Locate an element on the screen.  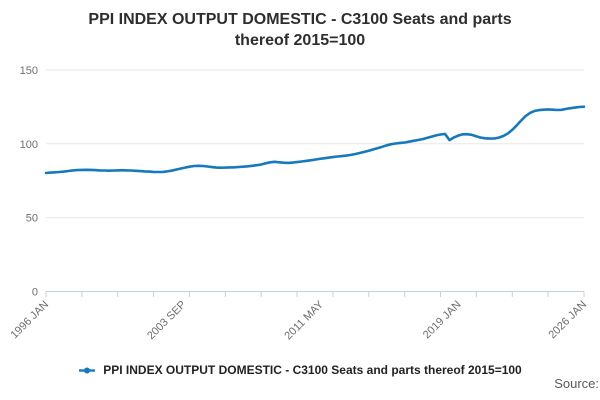
chart-title-line2: thereof 2015=100 is located at coordinates (300, 40).